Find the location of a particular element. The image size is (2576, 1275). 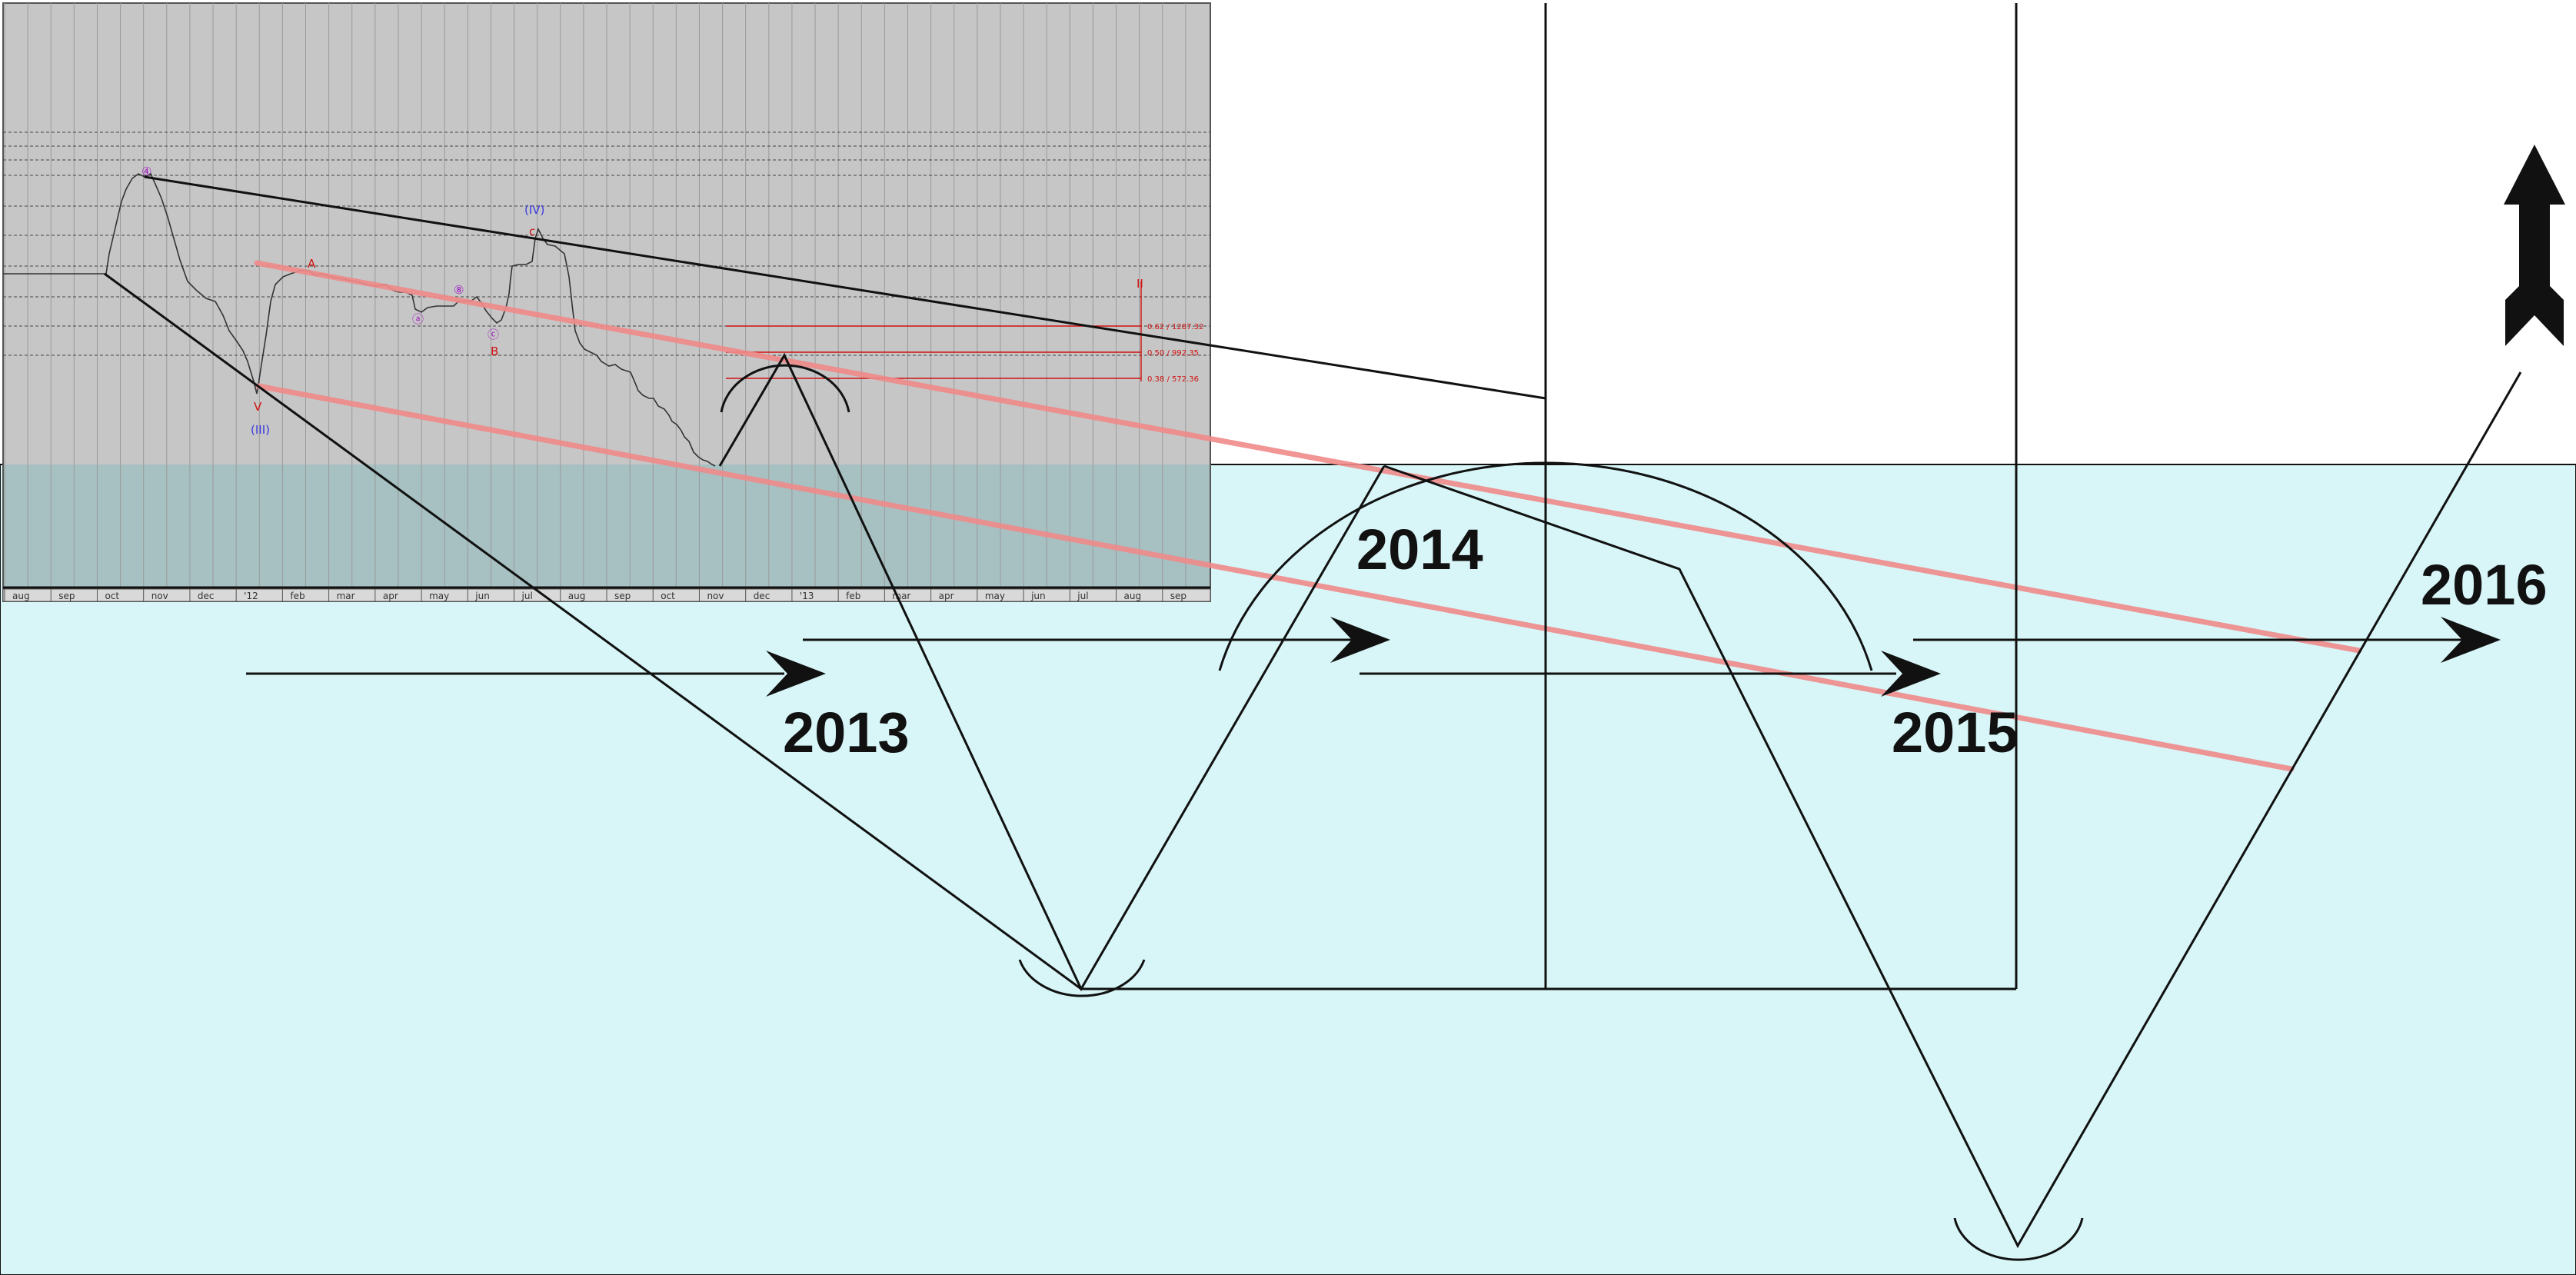

month-tick-label: mar is located at coordinates (346, 596).